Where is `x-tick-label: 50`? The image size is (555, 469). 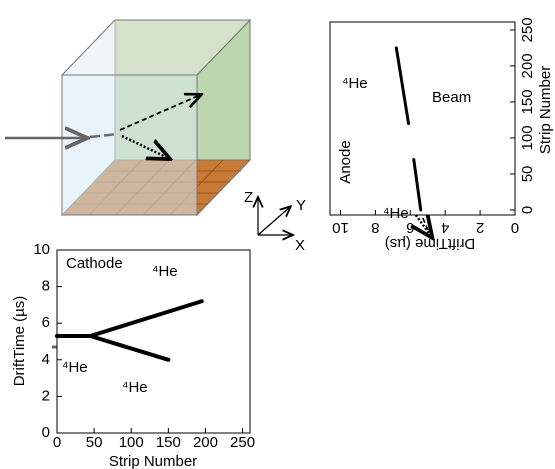 x-tick-label: 50 is located at coordinates (94, 442).